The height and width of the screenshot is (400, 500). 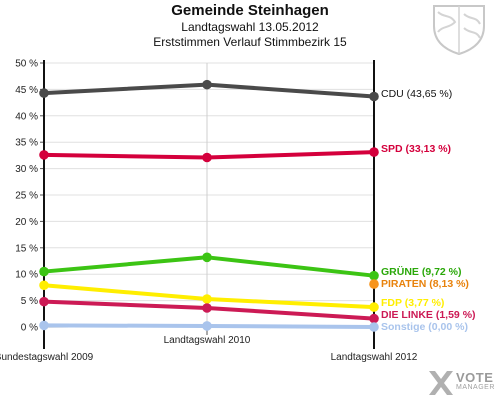 I want to click on y-tick-label: 25 %, so click(x=26, y=196).